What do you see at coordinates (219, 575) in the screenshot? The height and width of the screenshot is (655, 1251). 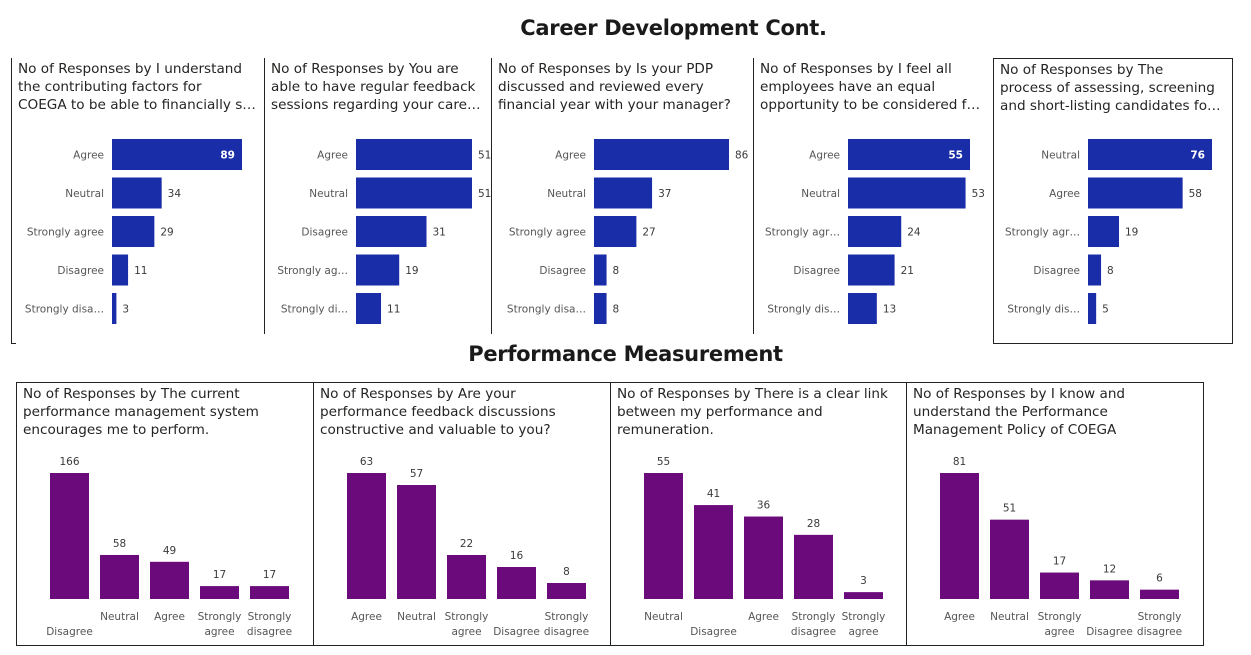 I see `data-label: 17` at bounding box center [219, 575].